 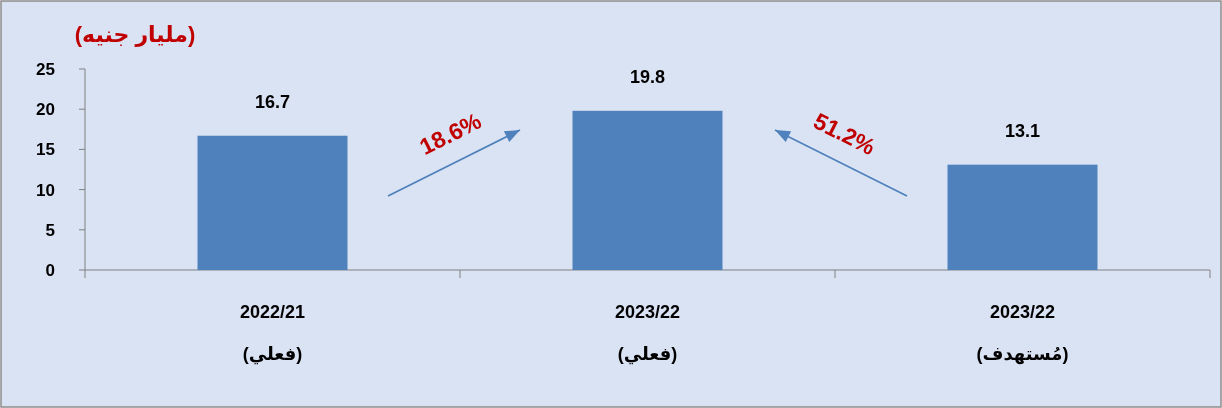 What do you see at coordinates (45, 150) in the screenshot?
I see `y-tick-label: 15` at bounding box center [45, 150].